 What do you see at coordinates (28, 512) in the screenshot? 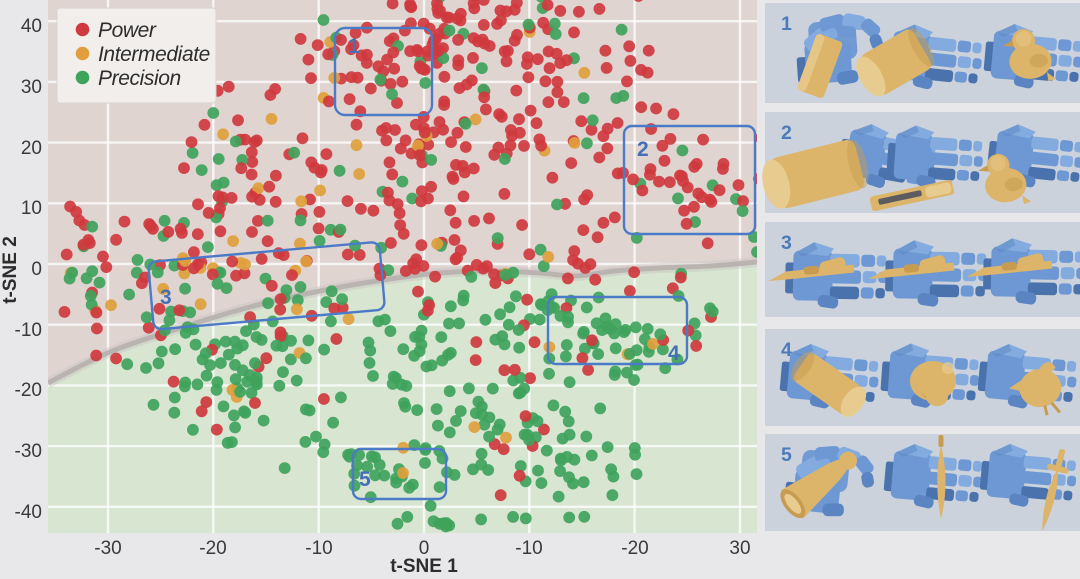
I see `svg-text: -40` at bounding box center [28, 512].